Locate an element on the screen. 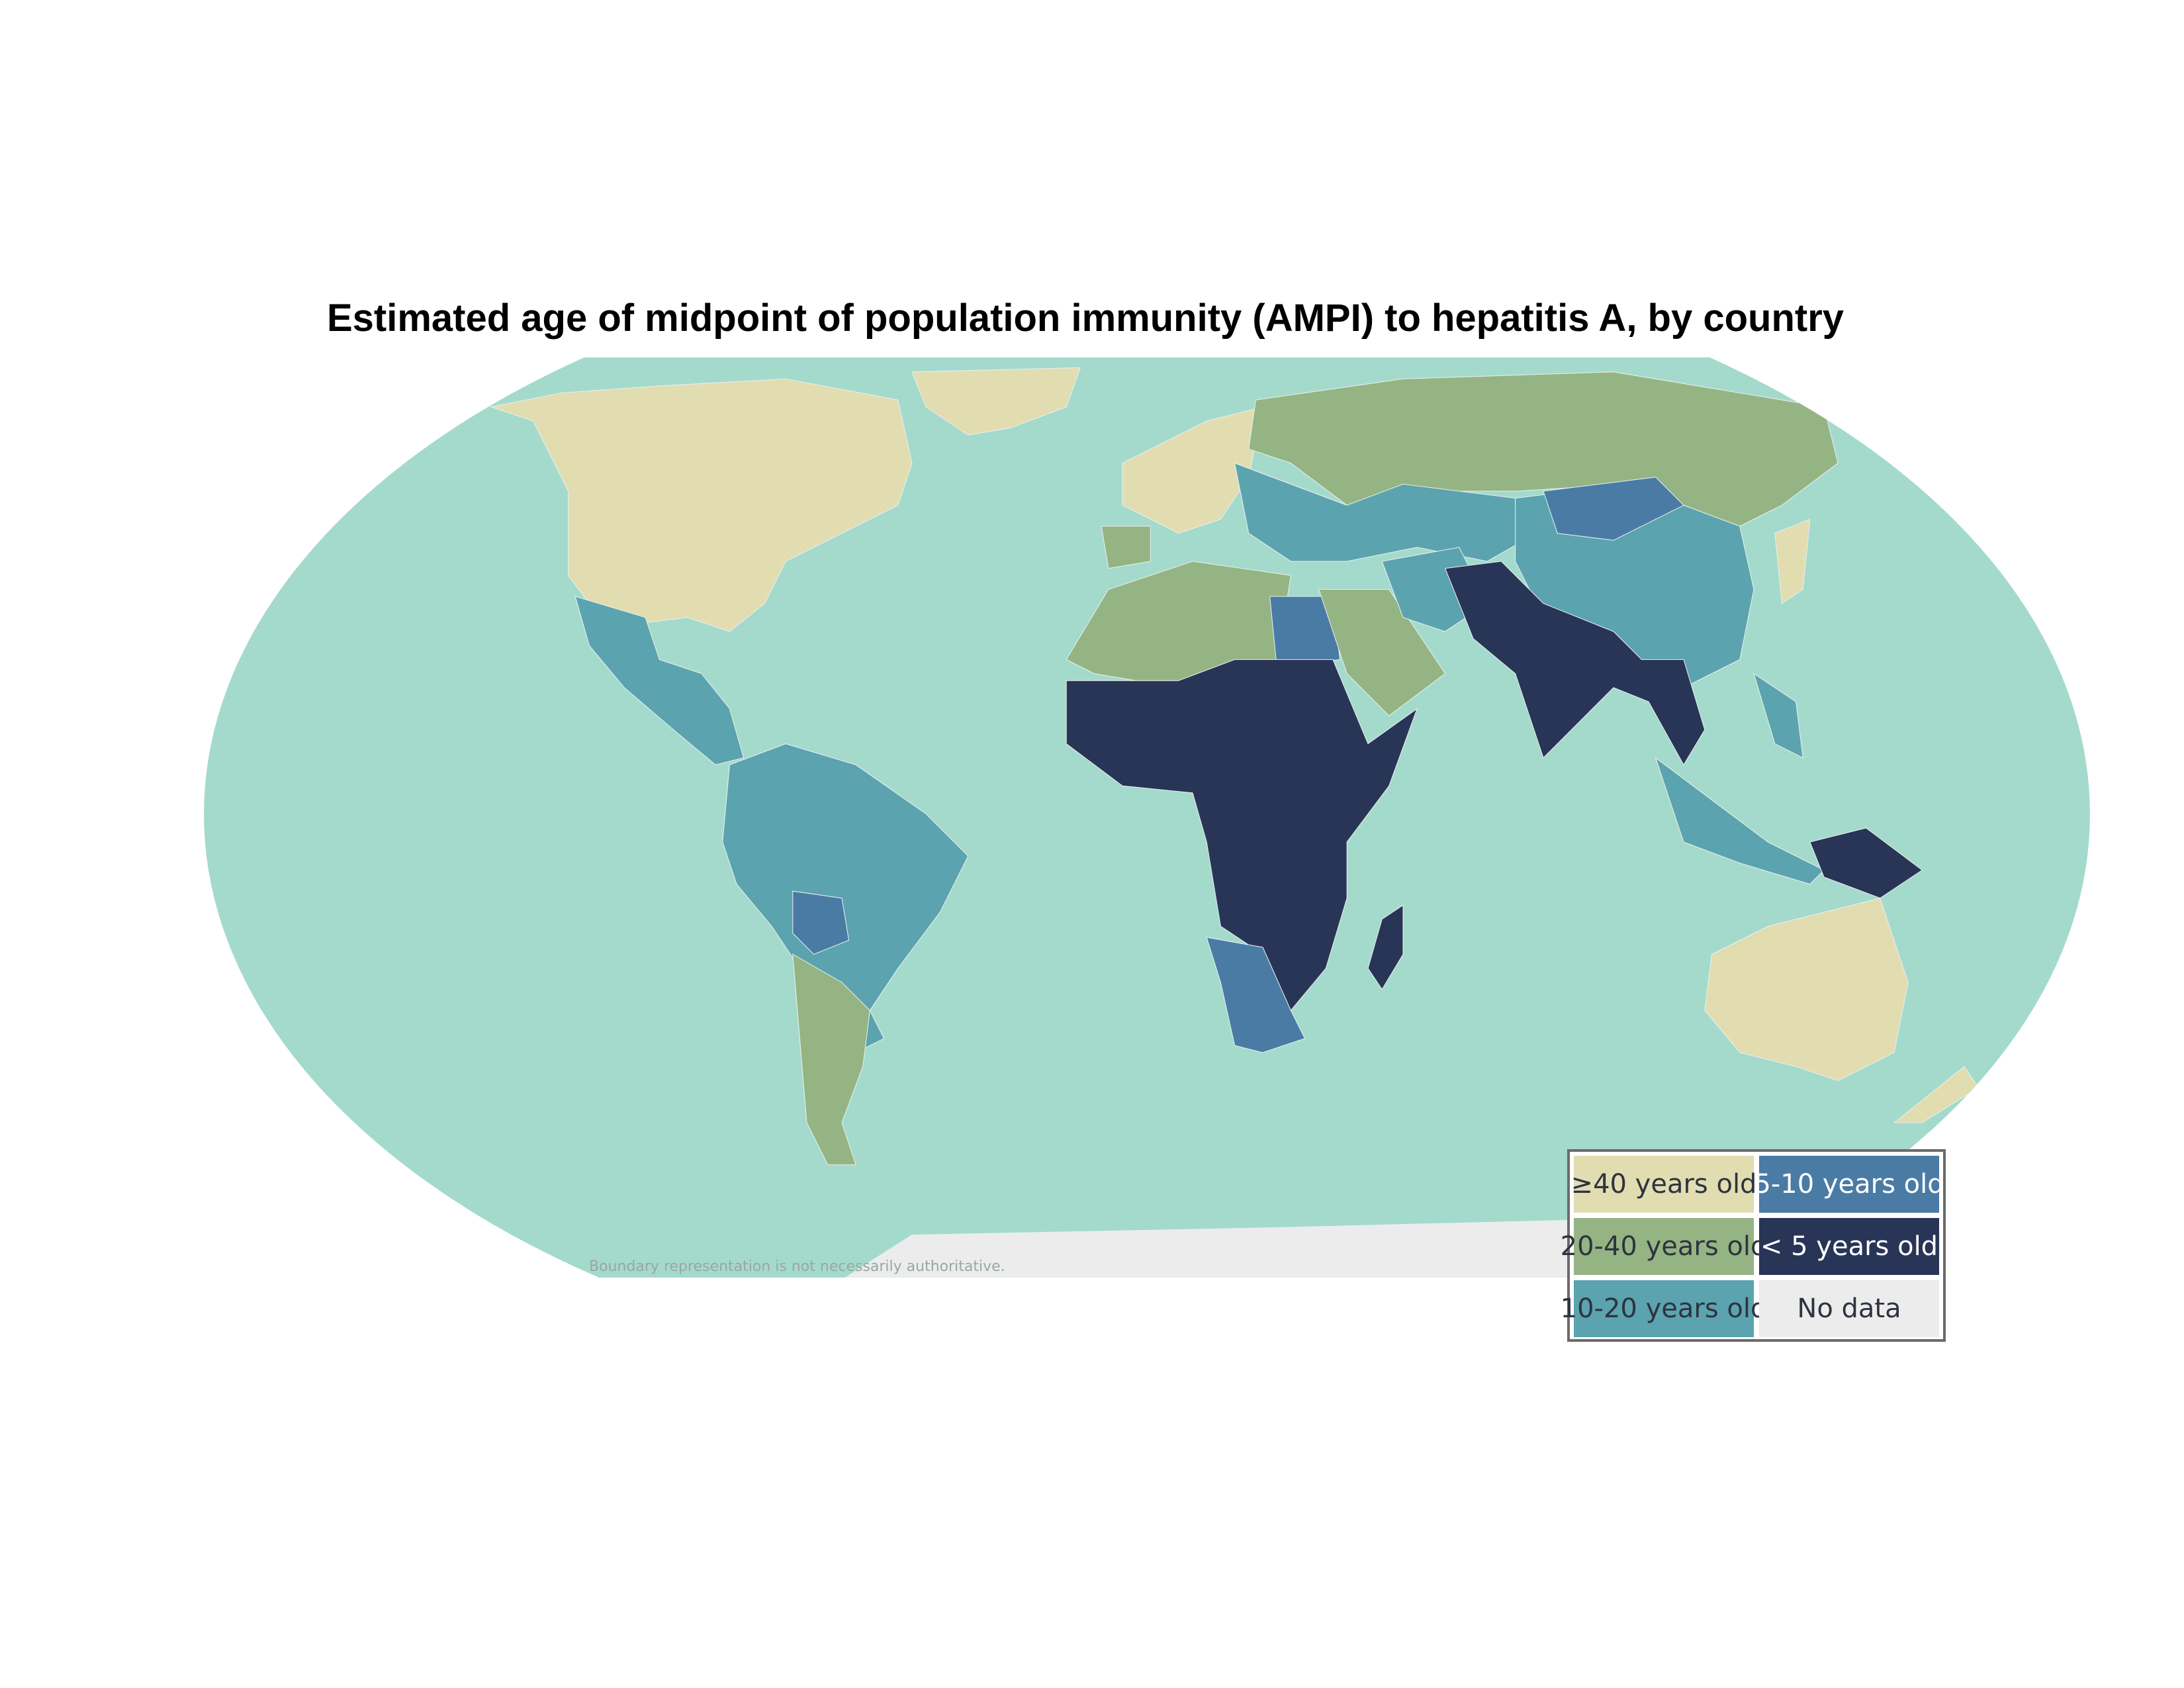 The height and width of the screenshot is (1688, 2184). legend-label: 20-40 years old is located at coordinates (1664, 1246).